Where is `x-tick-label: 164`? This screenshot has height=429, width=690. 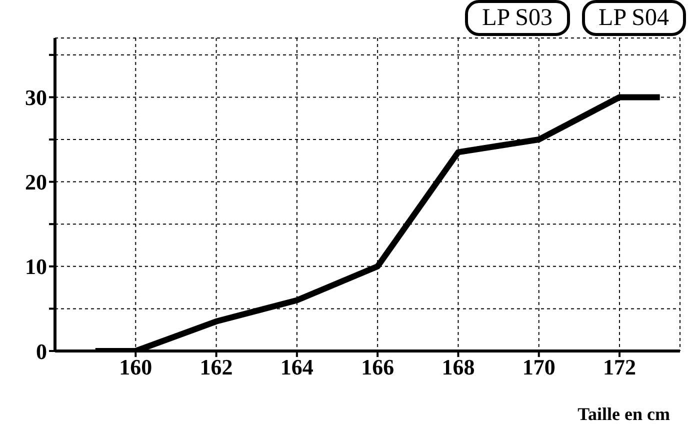 x-tick-label: 164 is located at coordinates (297, 367).